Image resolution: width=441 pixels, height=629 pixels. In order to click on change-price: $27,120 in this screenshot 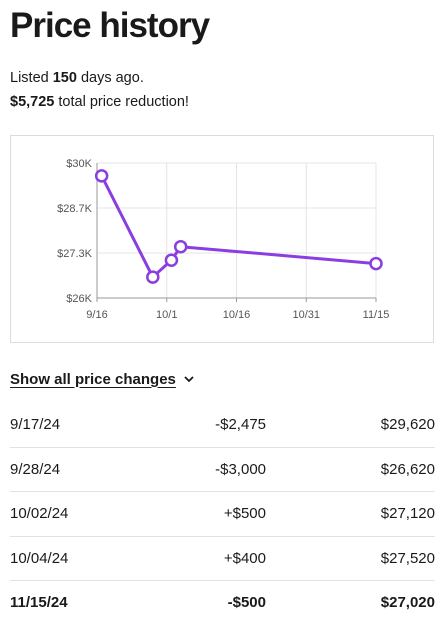, I will do `click(407, 513)`.